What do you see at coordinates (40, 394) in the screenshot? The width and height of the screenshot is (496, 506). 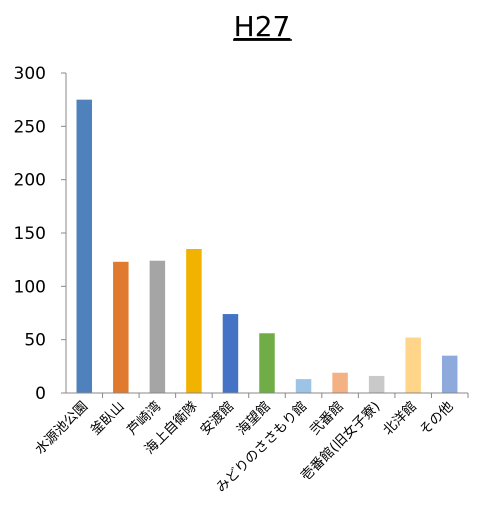 I see `y-tick-label: 0` at bounding box center [40, 394].